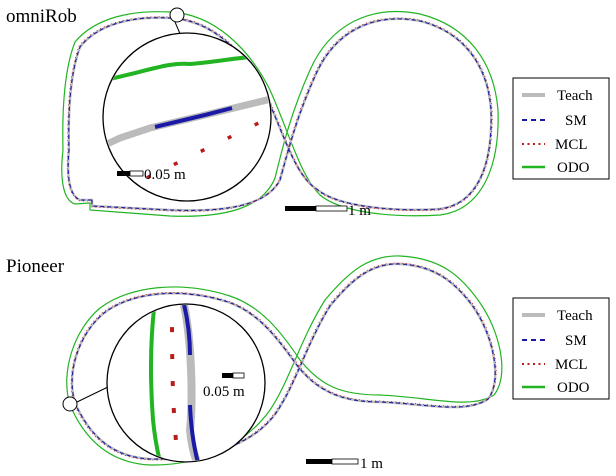 This screenshot has width=616, height=476. Describe the element at coordinates (319, 461) in the screenshot. I see `pioneer-scalebar-dark` at that location.